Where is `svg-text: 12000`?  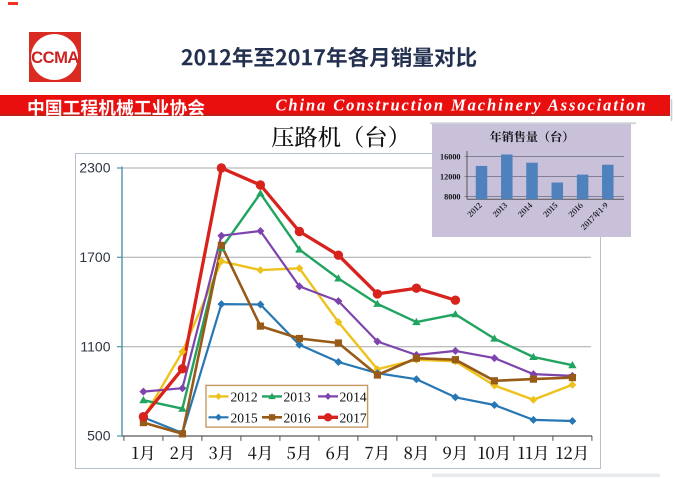
svg-text: 12000 is located at coordinates (450, 177).